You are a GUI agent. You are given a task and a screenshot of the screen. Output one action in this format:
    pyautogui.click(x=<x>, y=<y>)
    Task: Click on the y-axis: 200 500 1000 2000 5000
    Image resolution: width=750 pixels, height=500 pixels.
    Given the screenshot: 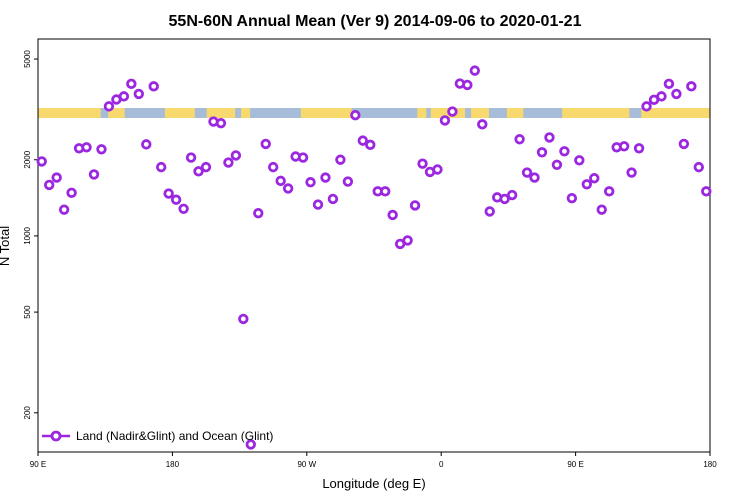 What is the action you would take?
    pyautogui.click(x=30, y=235)
    